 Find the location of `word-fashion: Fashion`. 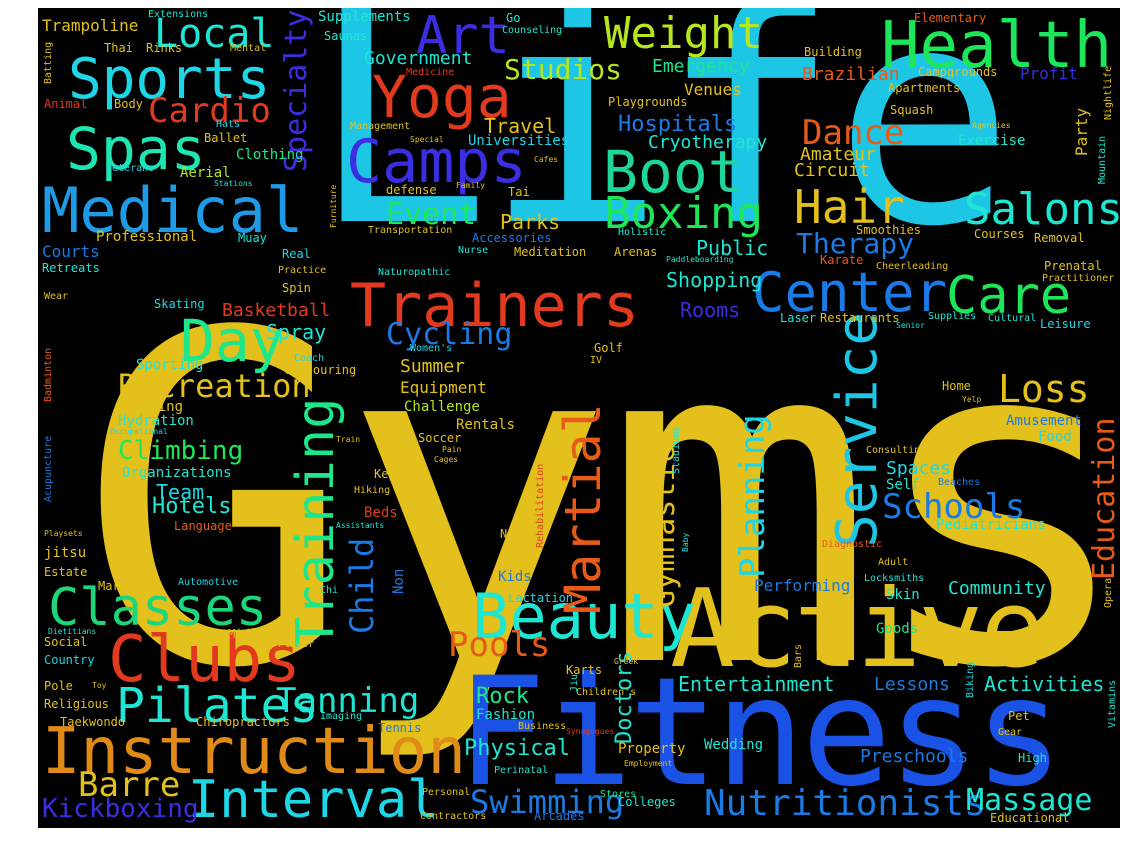

word-fashion: Fashion is located at coordinates (506, 715).